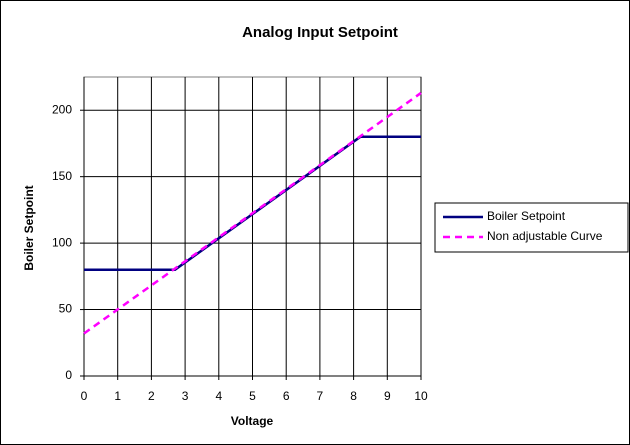 This screenshot has height=445, width=630. Describe the element at coordinates (84, 396) in the screenshot. I see `x-tick-label: 0` at that location.